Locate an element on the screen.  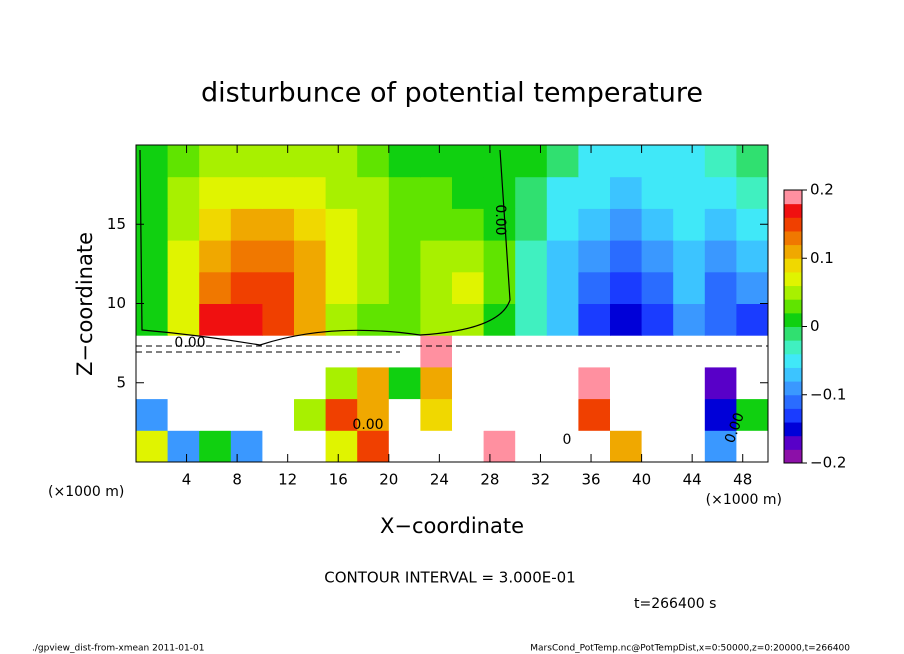
x-tick-label: 16 is located at coordinates (338, 480).